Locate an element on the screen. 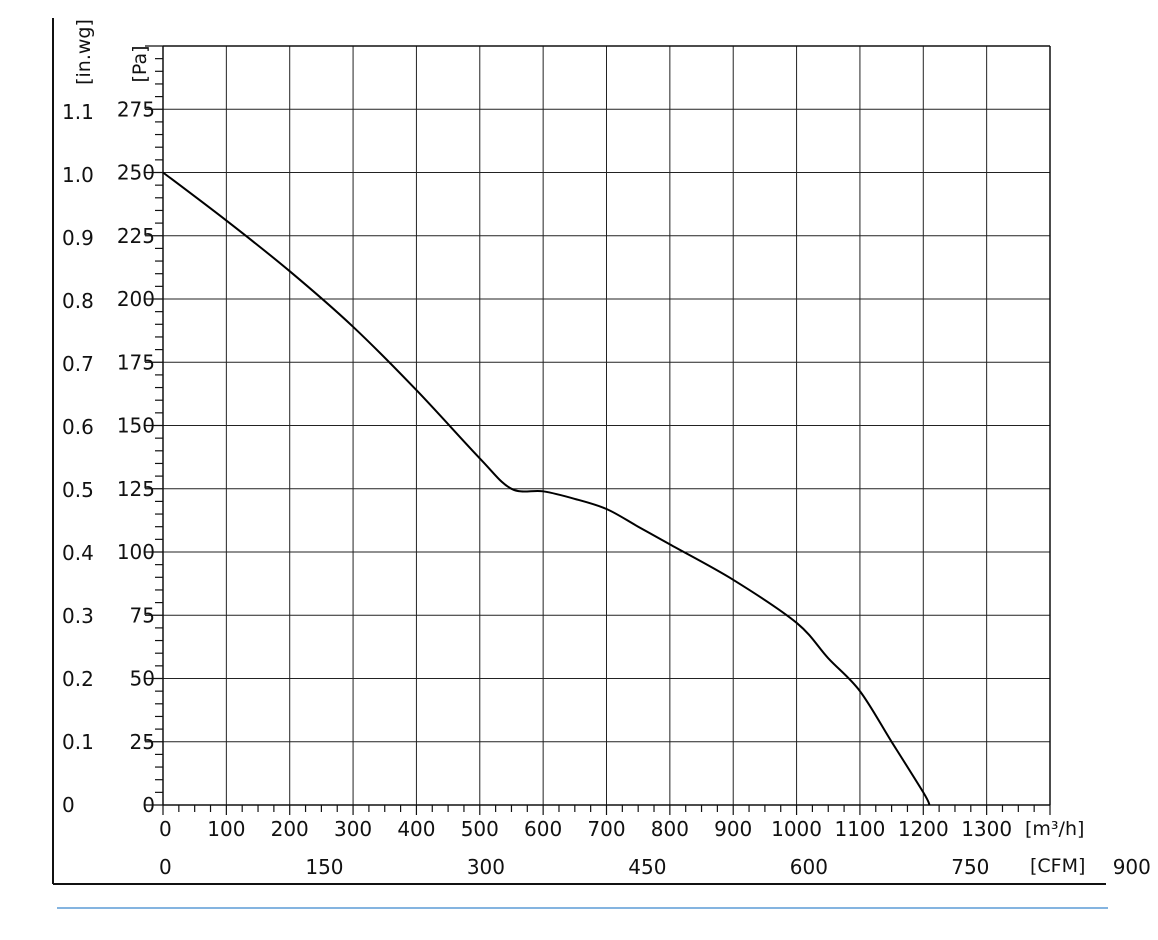 The image size is (1158, 940). y-tick-label-pa: 200 is located at coordinates (136, 299).